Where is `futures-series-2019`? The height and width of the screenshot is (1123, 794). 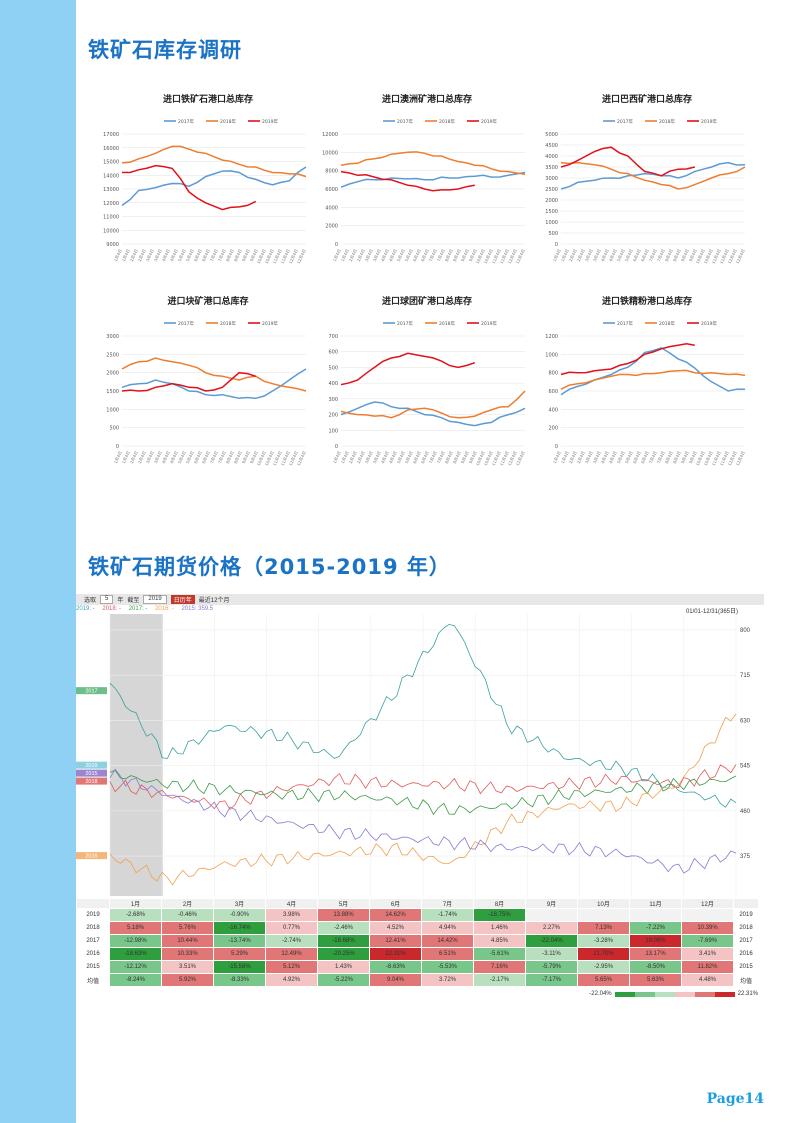
futures-series-2019 is located at coordinates (423, 792).